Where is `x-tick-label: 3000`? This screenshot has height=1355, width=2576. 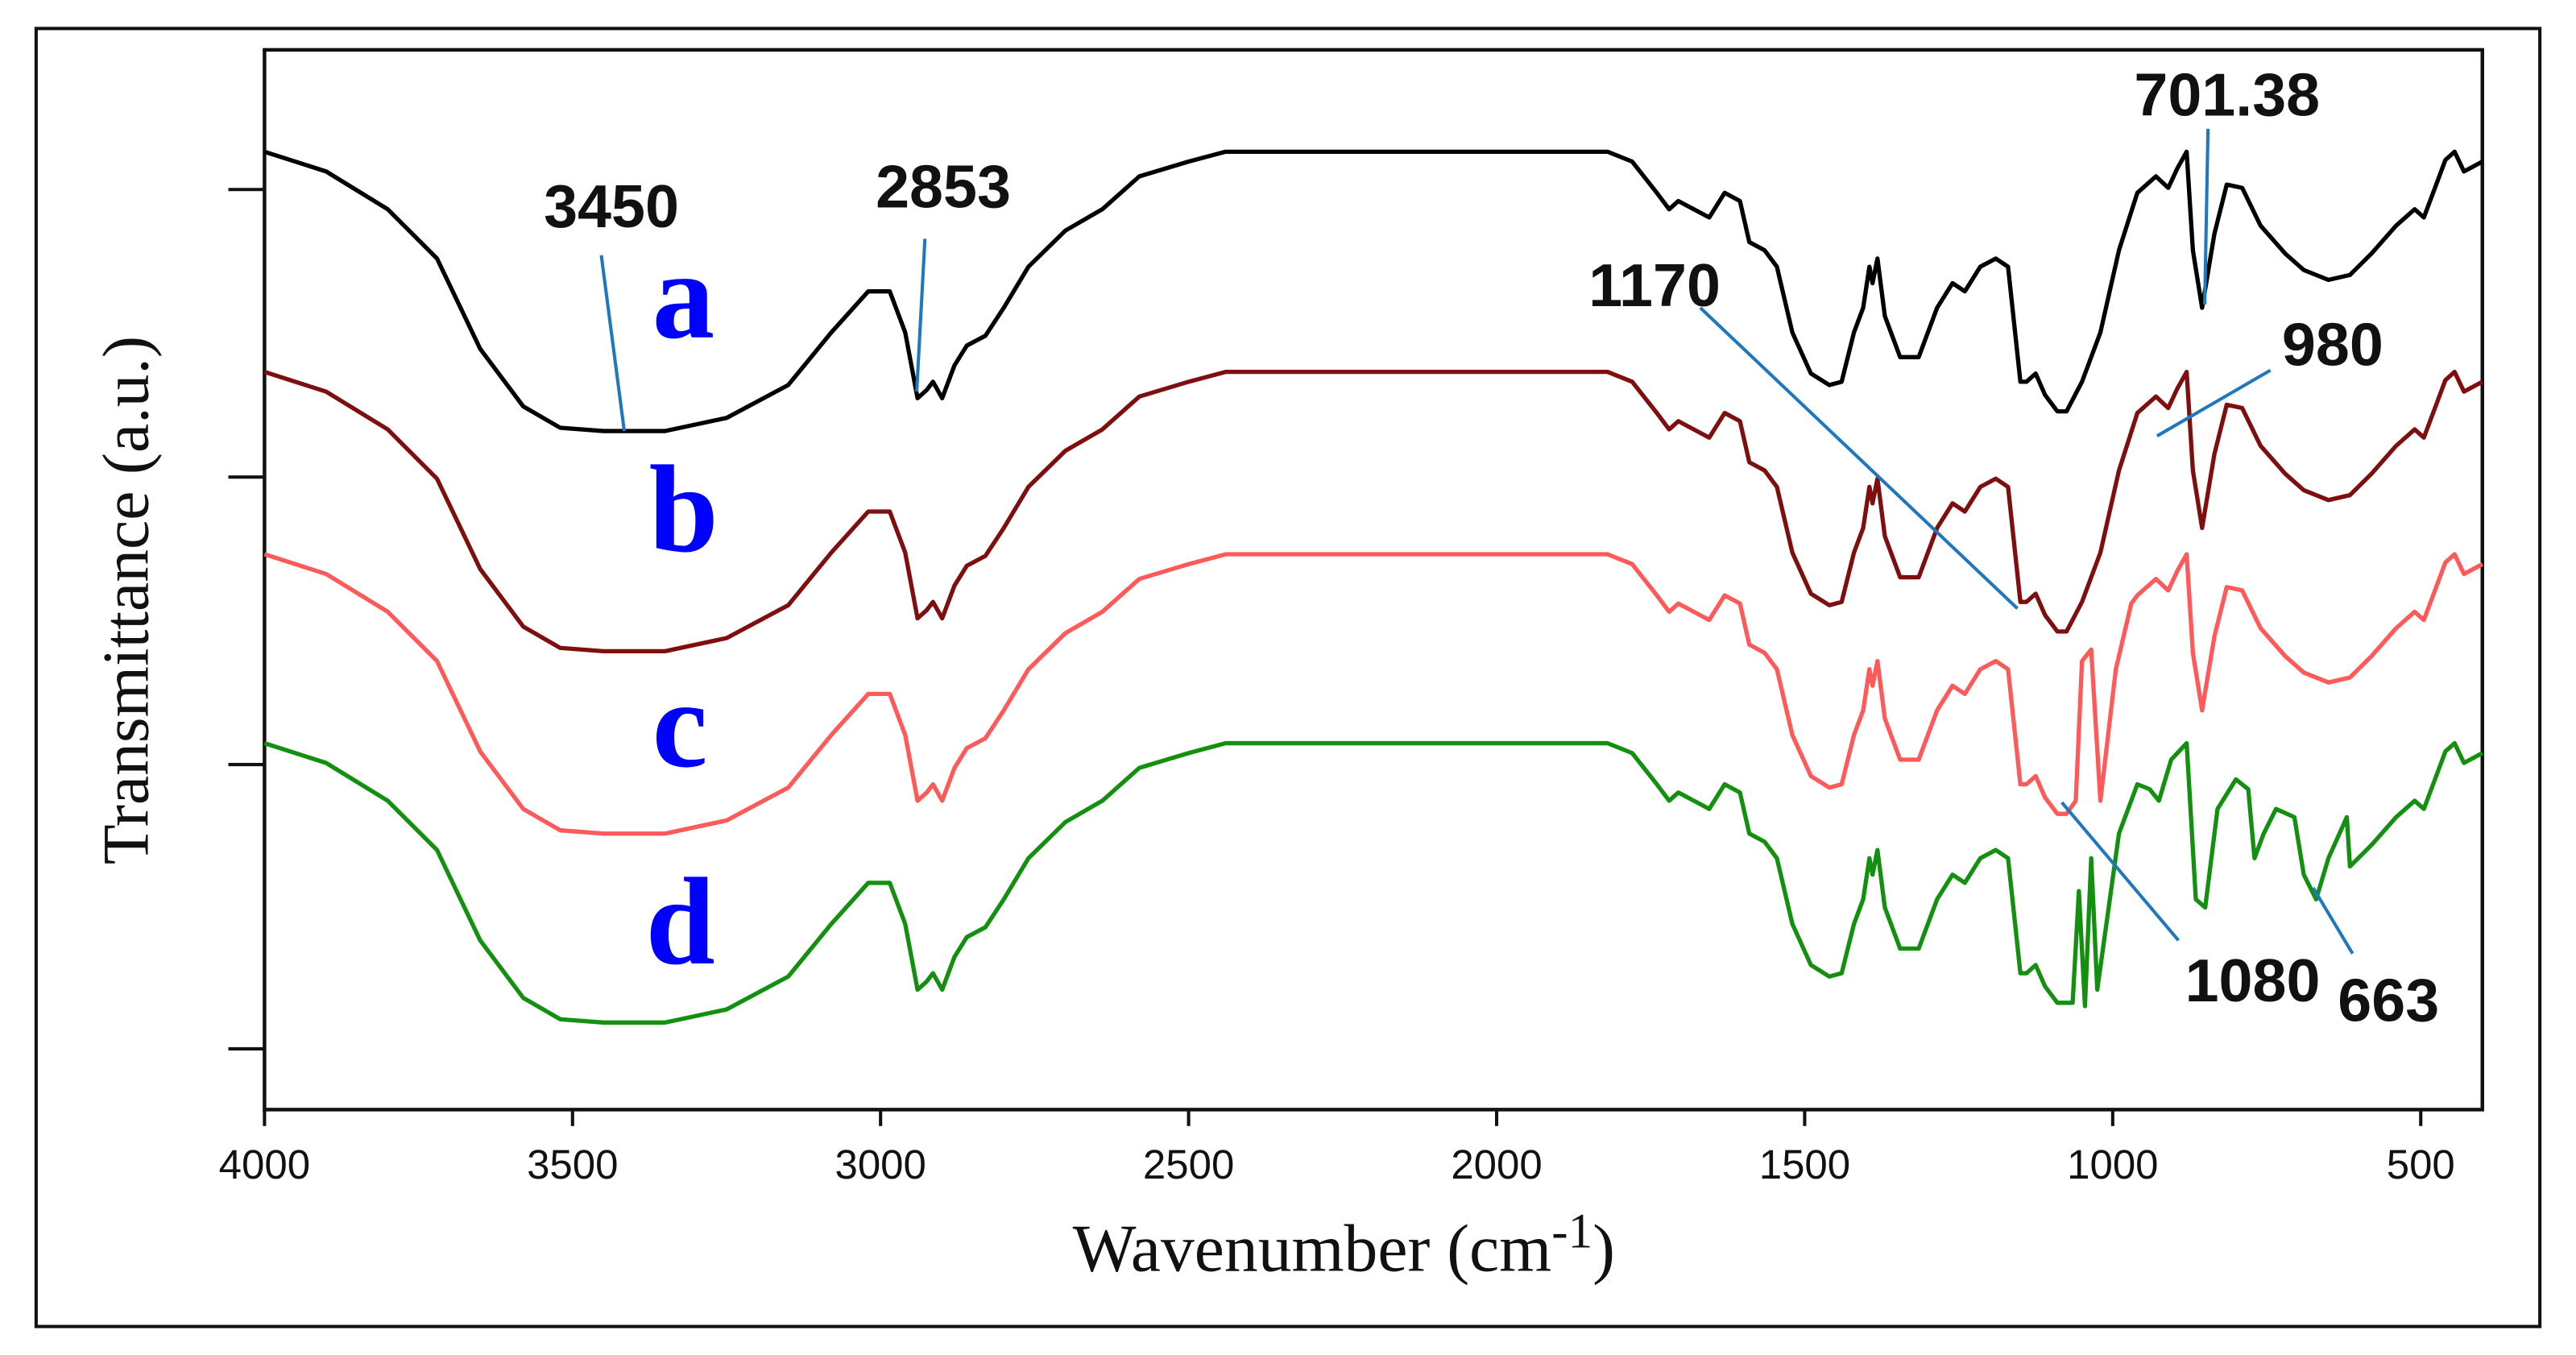
x-tick-label: 3000 is located at coordinates (880, 1165).